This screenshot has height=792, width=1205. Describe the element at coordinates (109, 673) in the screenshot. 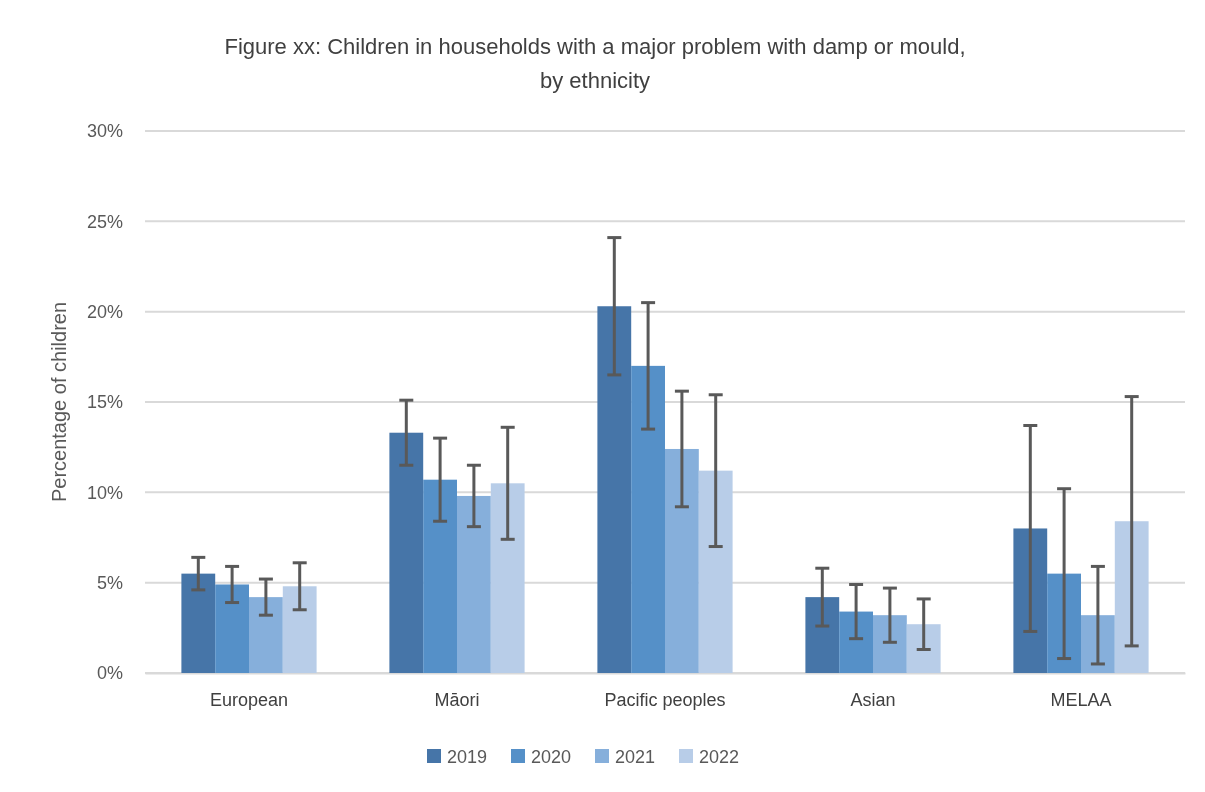

I see `y-tick-label: 0%` at that location.